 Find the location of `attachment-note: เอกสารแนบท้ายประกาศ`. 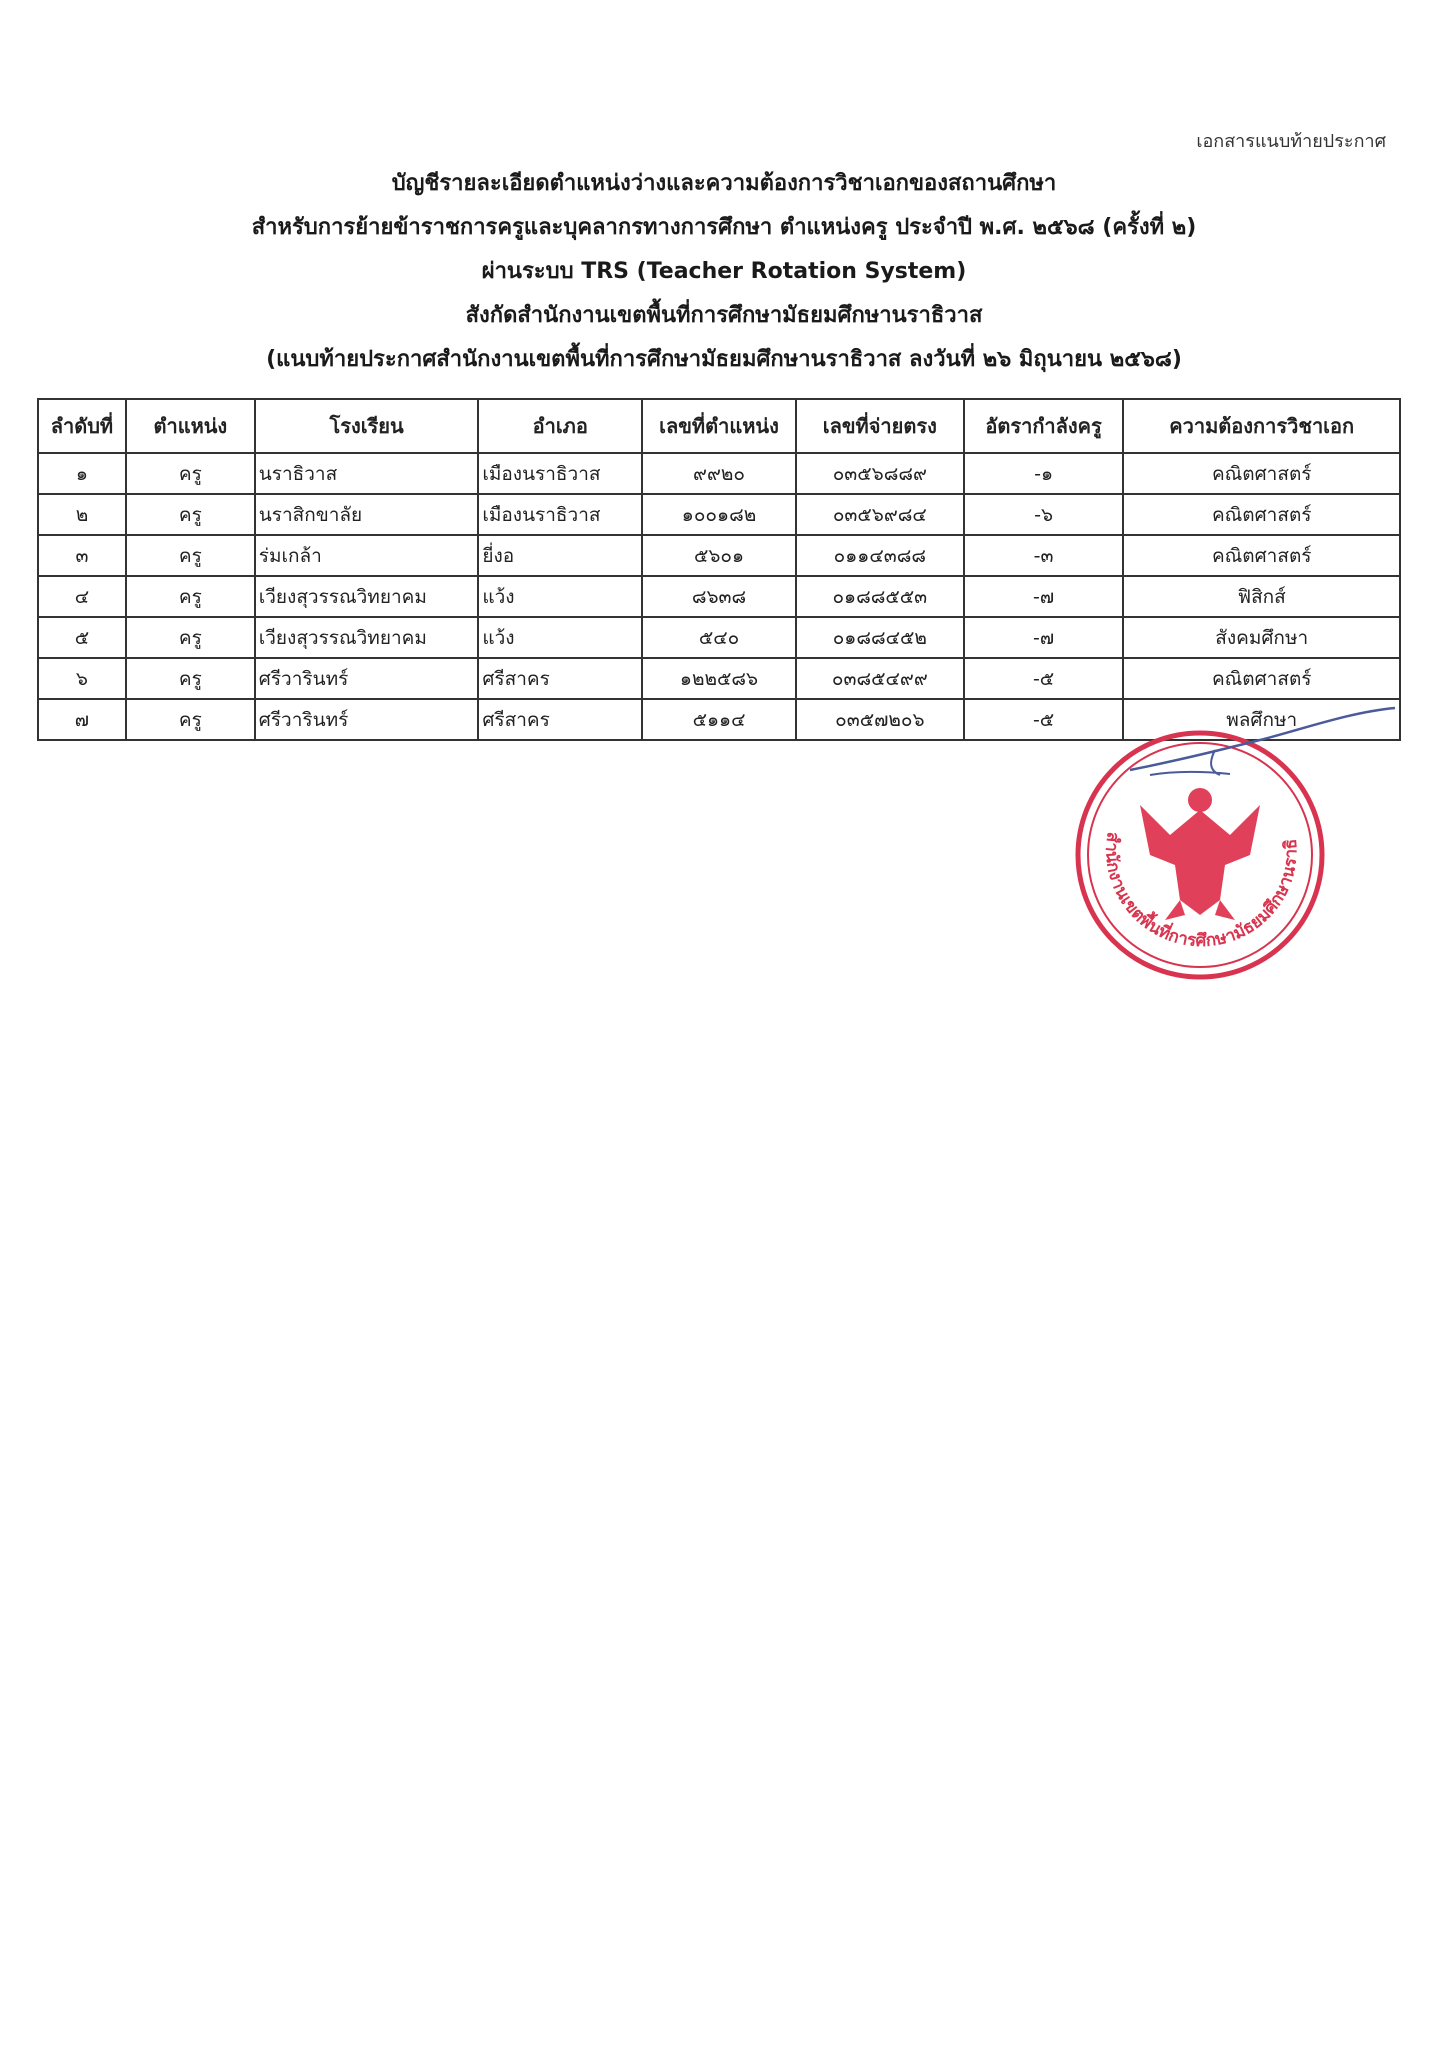

attachment-note: เอกสารแนบท้ายประกาศ is located at coordinates (1291, 141).